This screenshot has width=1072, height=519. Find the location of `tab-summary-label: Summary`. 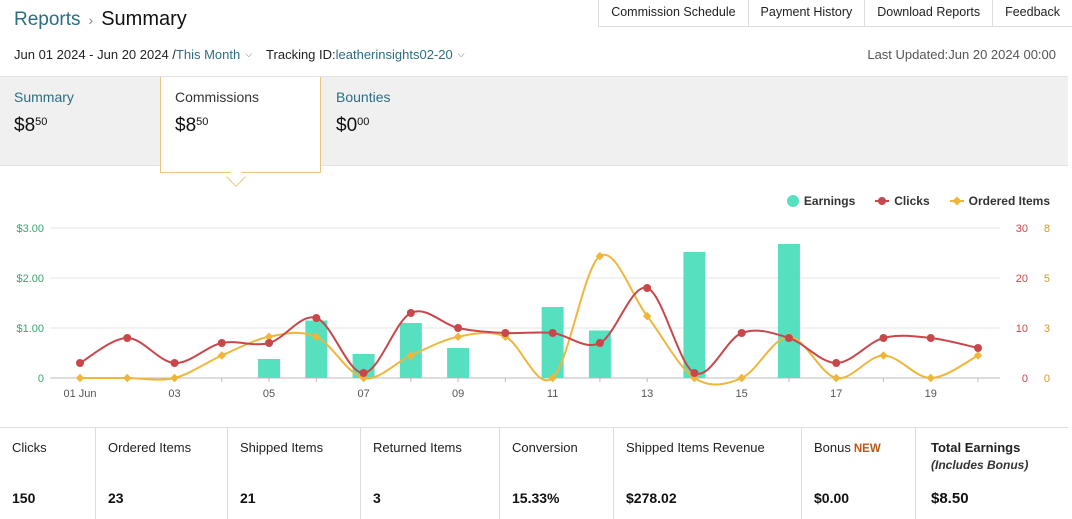

tab-summary-label: Summary is located at coordinates (44, 97).